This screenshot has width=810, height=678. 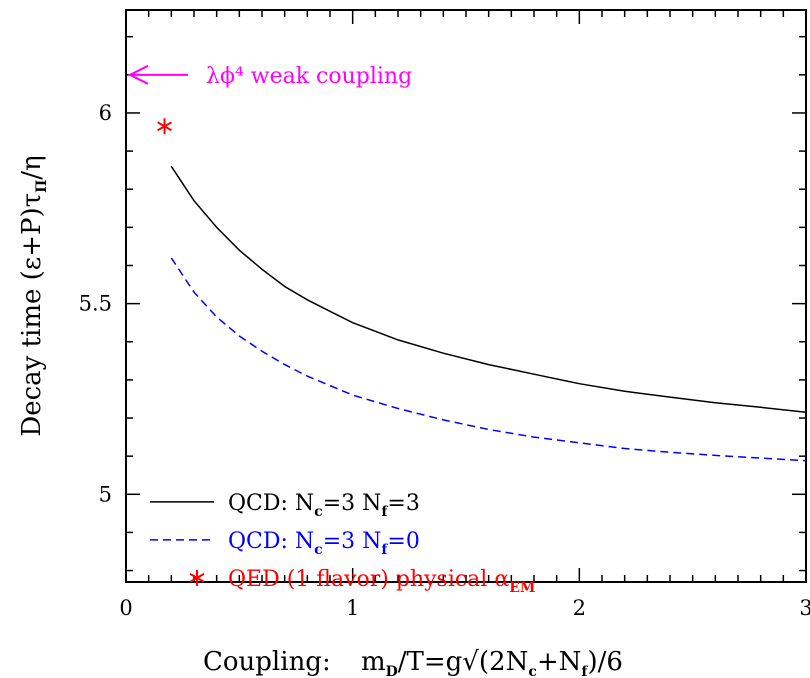 What do you see at coordinates (32, 167) in the screenshot?
I see `y-axis-tail: /η` at bounding box center [32, 167].